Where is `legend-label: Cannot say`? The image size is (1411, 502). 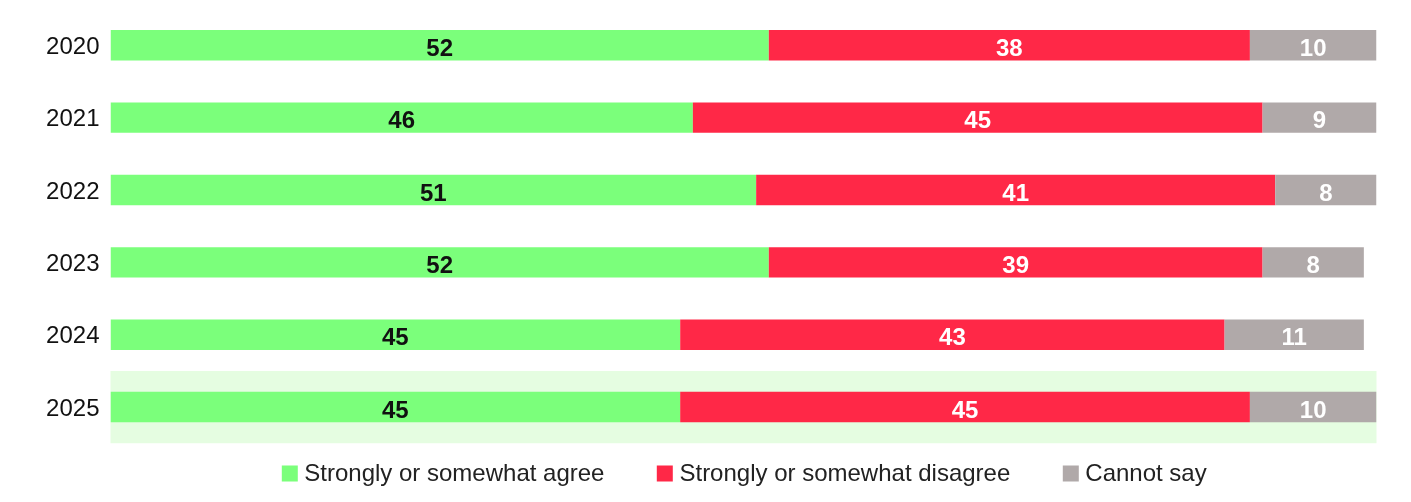 legend-label: Cannot say is located at coordinates (1146, 473).